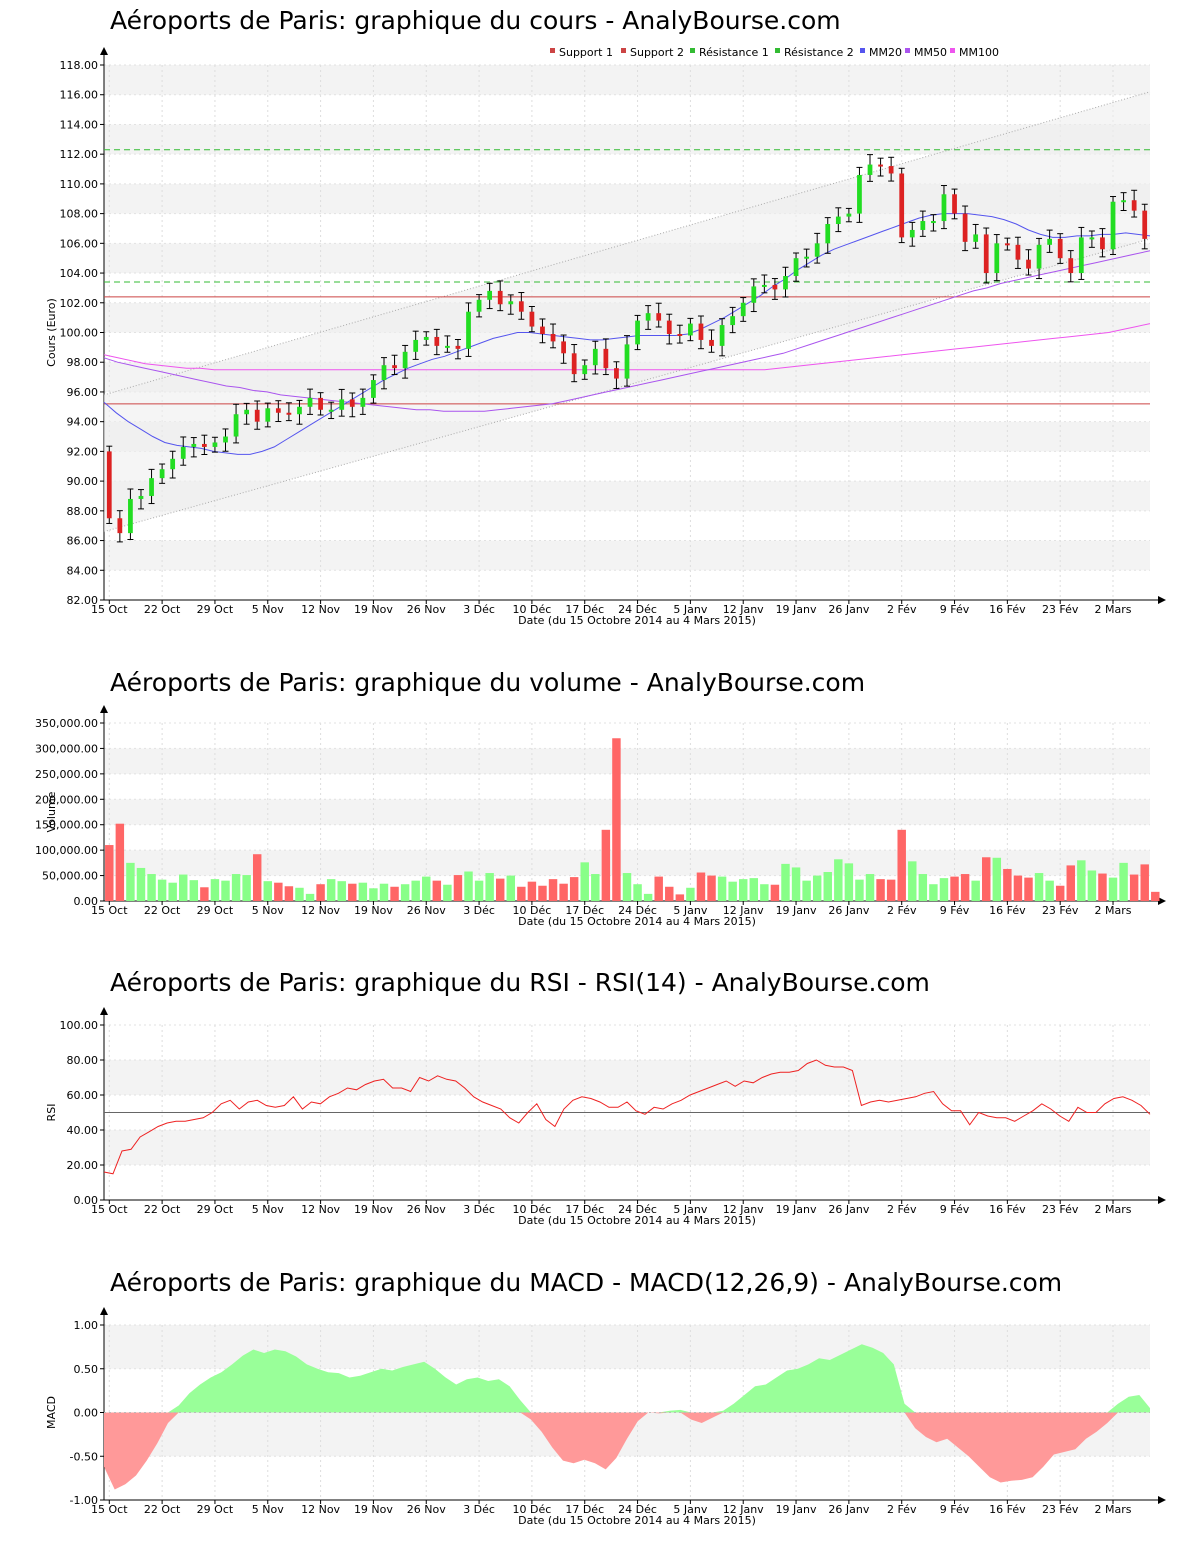 This screenshot has width=1200, height=1550. What do you see at coordinates (109, 910) in the screenshot?
I see `volume-xtick-label: 15 Oct` at bounding box center [109, 910].